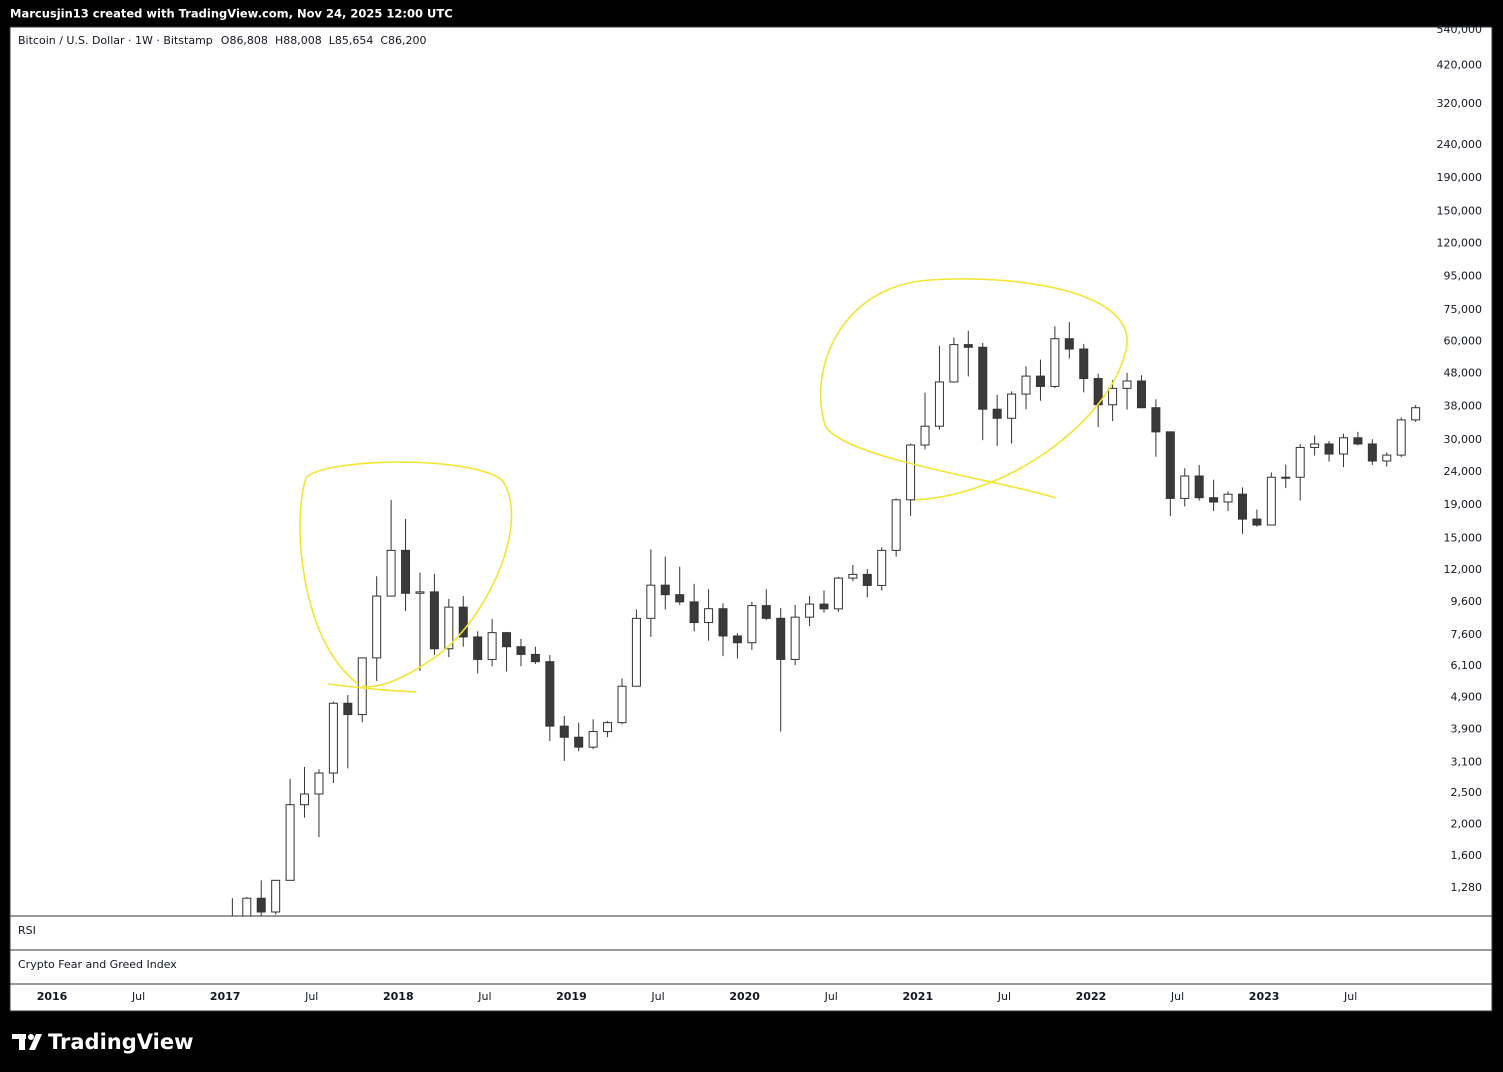 This screenshot has width=1503, height=1072. I want to click on y-tick-label: 4,900, so click(1467, 696).